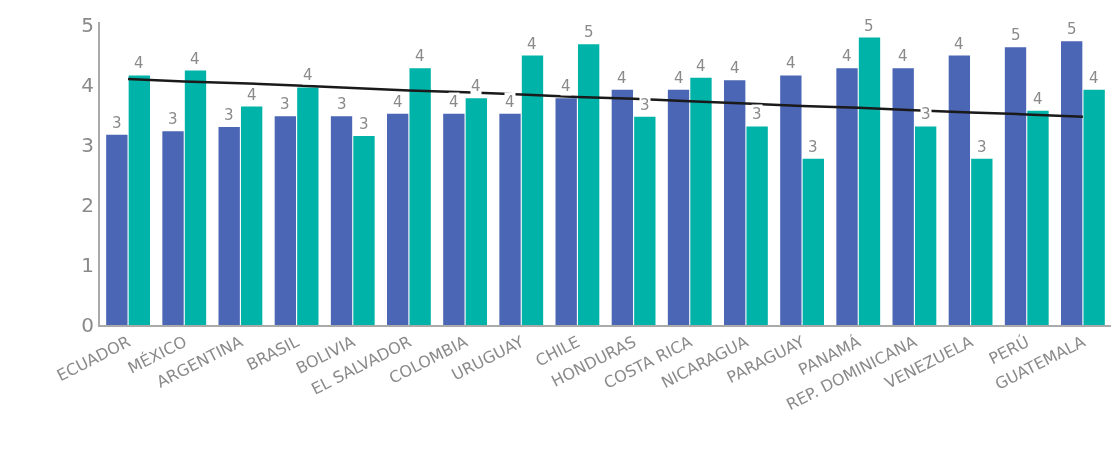 This screenshot has width=1113, height=463. I want to click on y-tick-label: 0, so click(87, 325).